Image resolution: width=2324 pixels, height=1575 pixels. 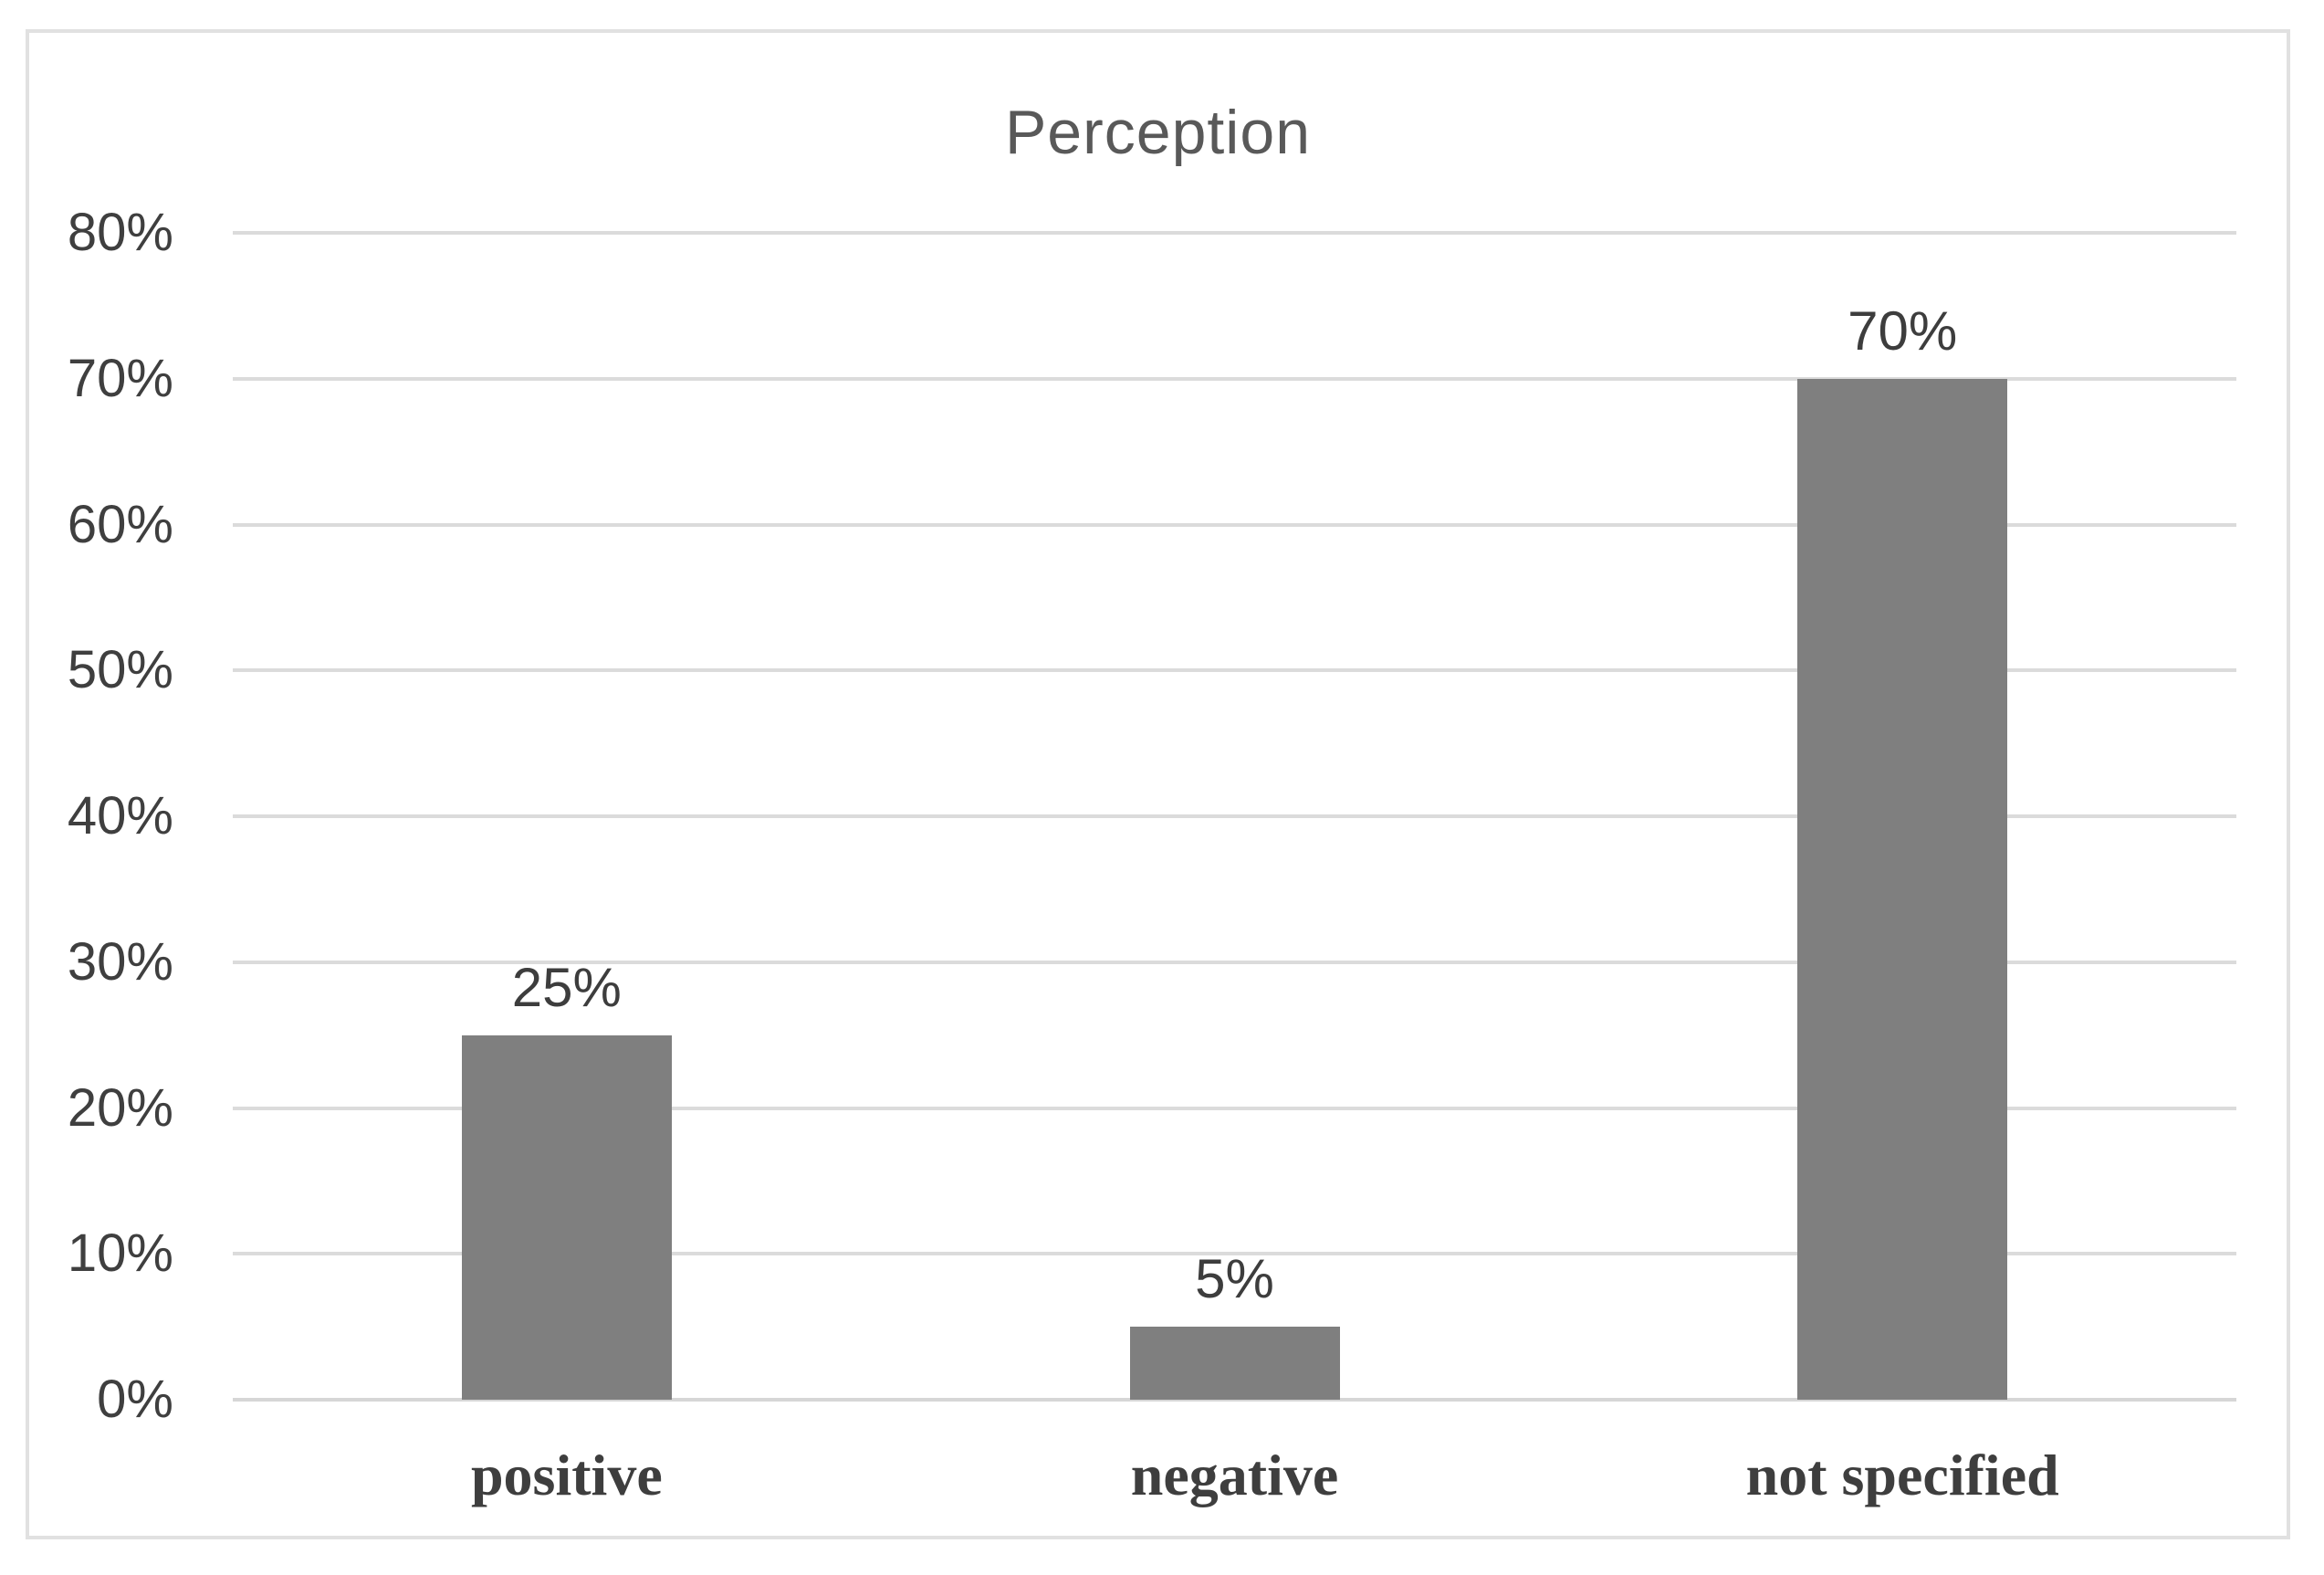 I want to click on y-tick-label: 80%, so click(x=120, y=232).